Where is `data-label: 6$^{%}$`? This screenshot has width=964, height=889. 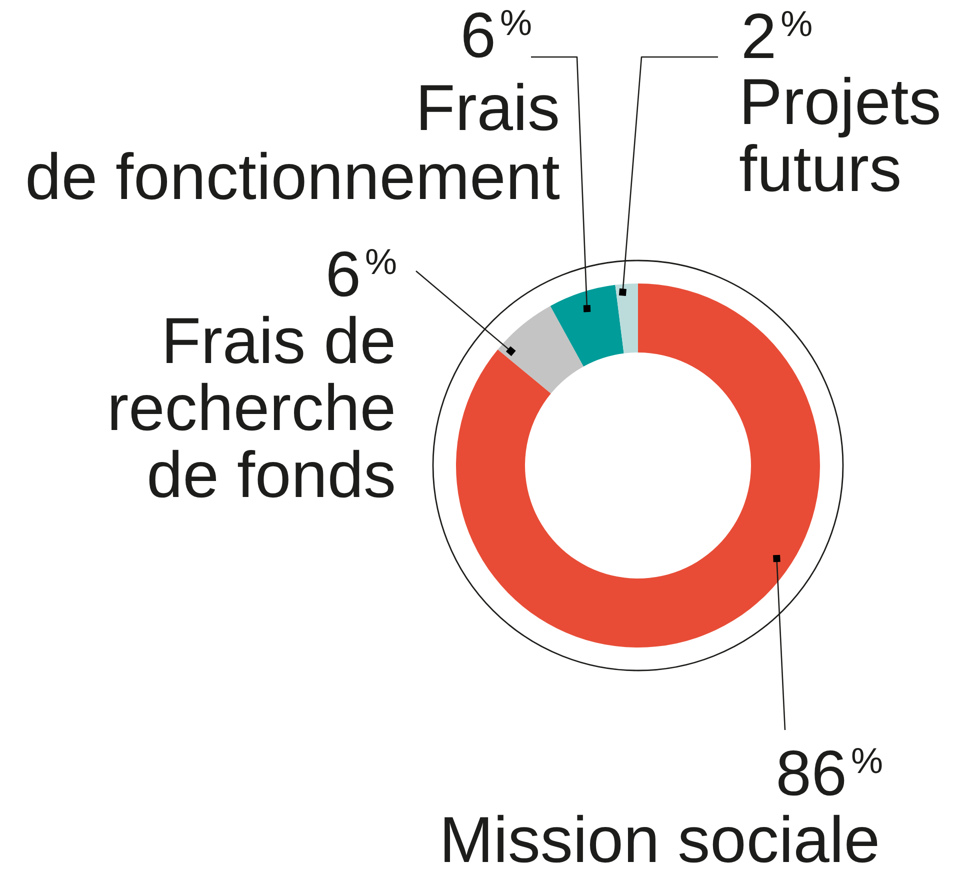 data-label: 6$^{%}$ is located at coordinates (496, 35).